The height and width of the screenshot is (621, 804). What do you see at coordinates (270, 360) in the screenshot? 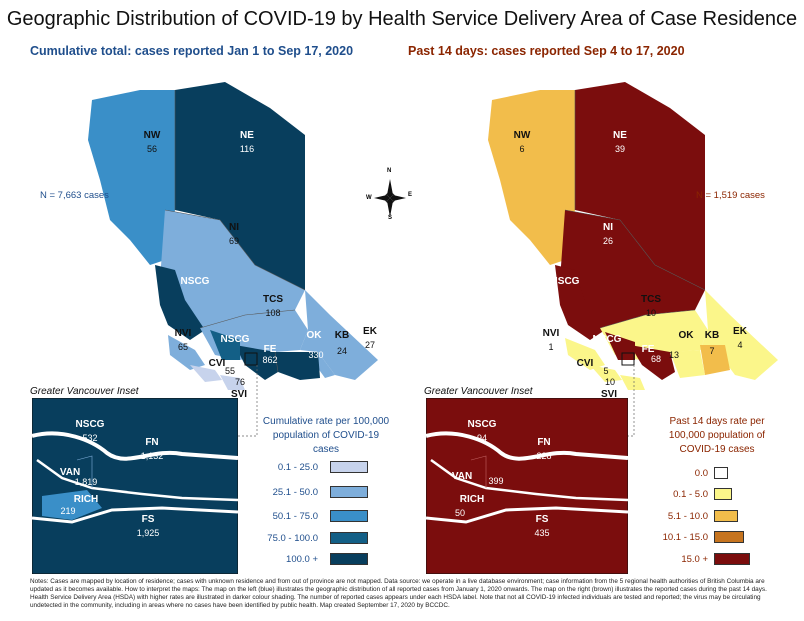
I see `left-value-fe: 862` at bounding box center [270, 360].